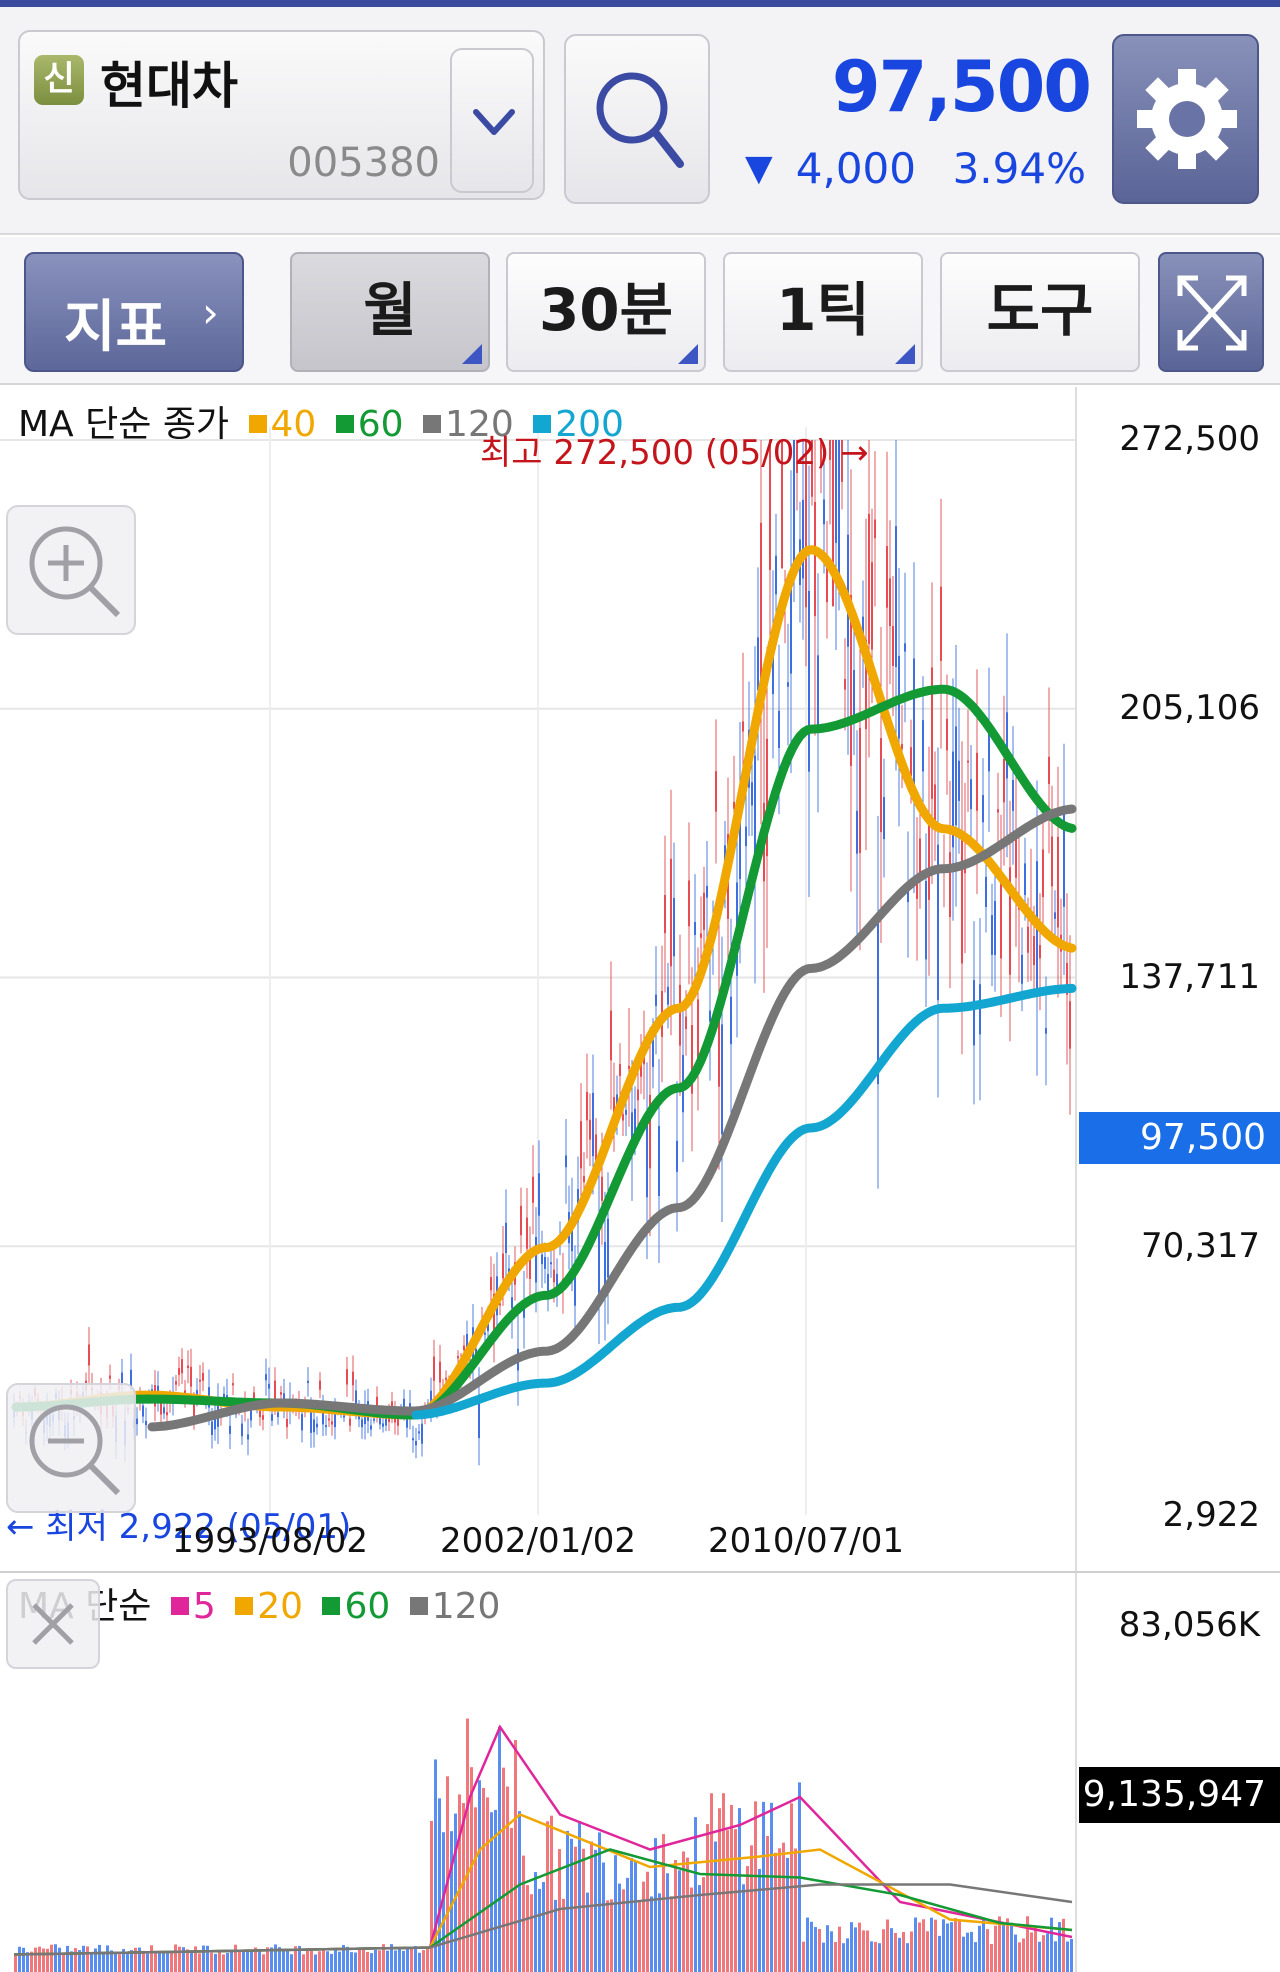 The height and width of the screenshot is (1972, 1280). I want to click on fullscreen-button, so click(1211, 312).